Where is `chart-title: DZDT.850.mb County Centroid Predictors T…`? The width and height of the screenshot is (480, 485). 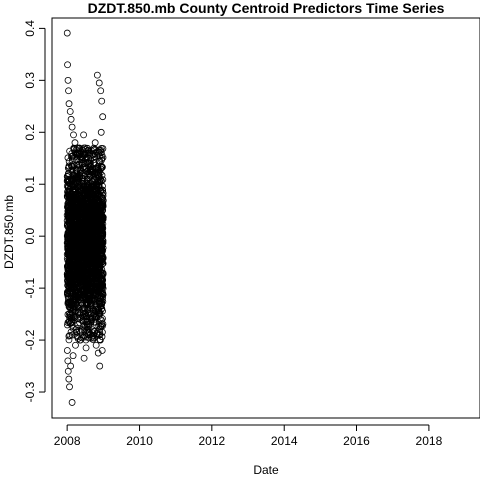 chart-title: DZDT.850.mb County Centroid Predictors T… is located at coordinates (266, 8).